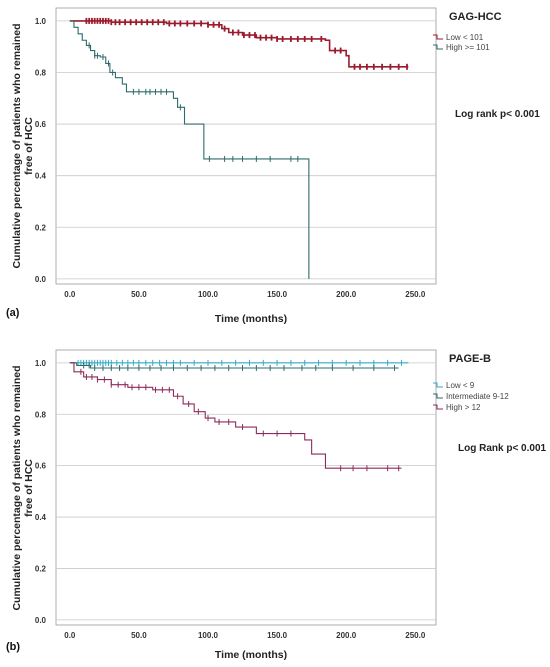  I want to click on p-value-annotation: Log rank p< 0.001, so click(497, 114).